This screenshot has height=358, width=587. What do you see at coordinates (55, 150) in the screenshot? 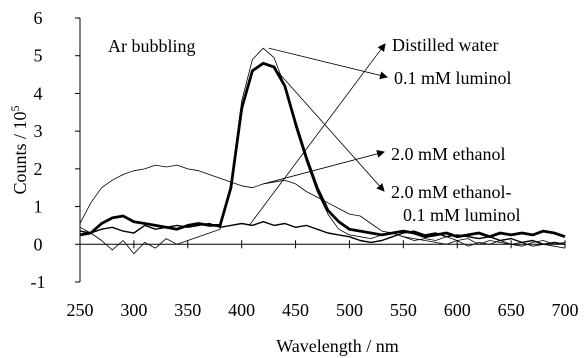
I see `y-axis: -1 0 1 2 3 4 5 6` at bounding box center [55, 150].